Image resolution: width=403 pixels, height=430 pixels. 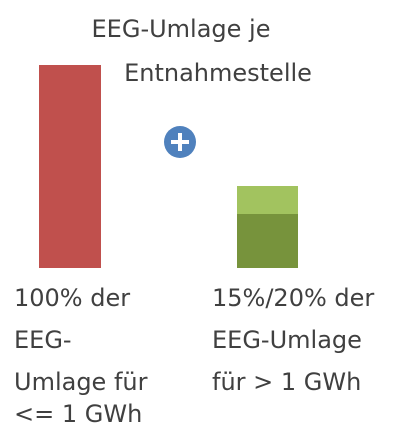 I want to click on title-line: Entnahmestelle, so click(x=218, y=73).